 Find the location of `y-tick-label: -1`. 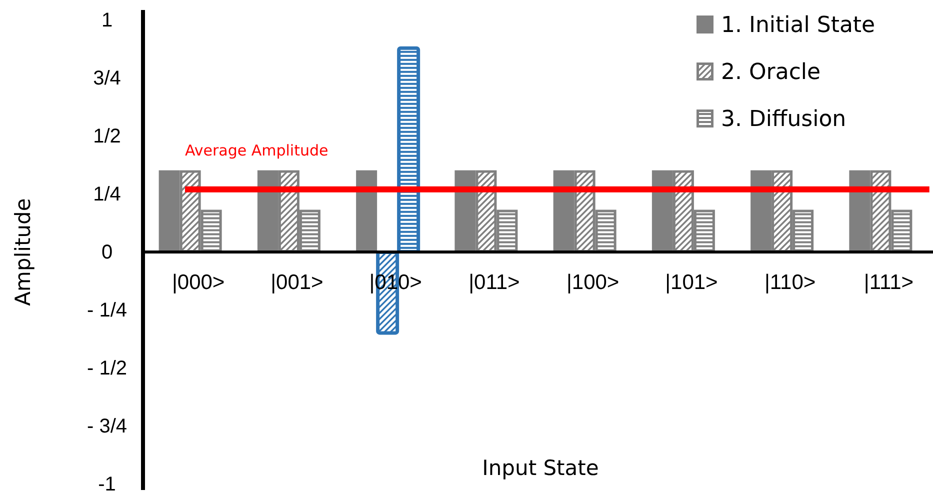

y-tick-label: -1 is located at coordinates (107, 484).